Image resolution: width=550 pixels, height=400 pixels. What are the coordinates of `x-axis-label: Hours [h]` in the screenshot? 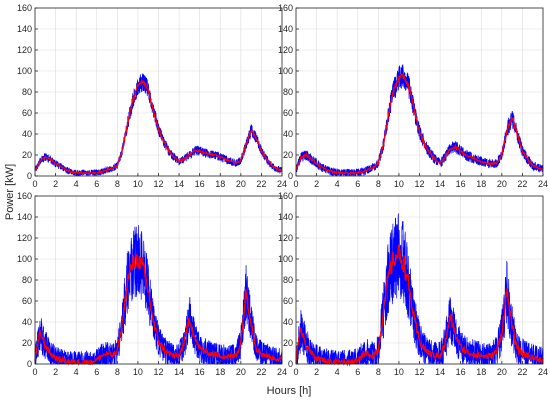 It's located at (289, 391).